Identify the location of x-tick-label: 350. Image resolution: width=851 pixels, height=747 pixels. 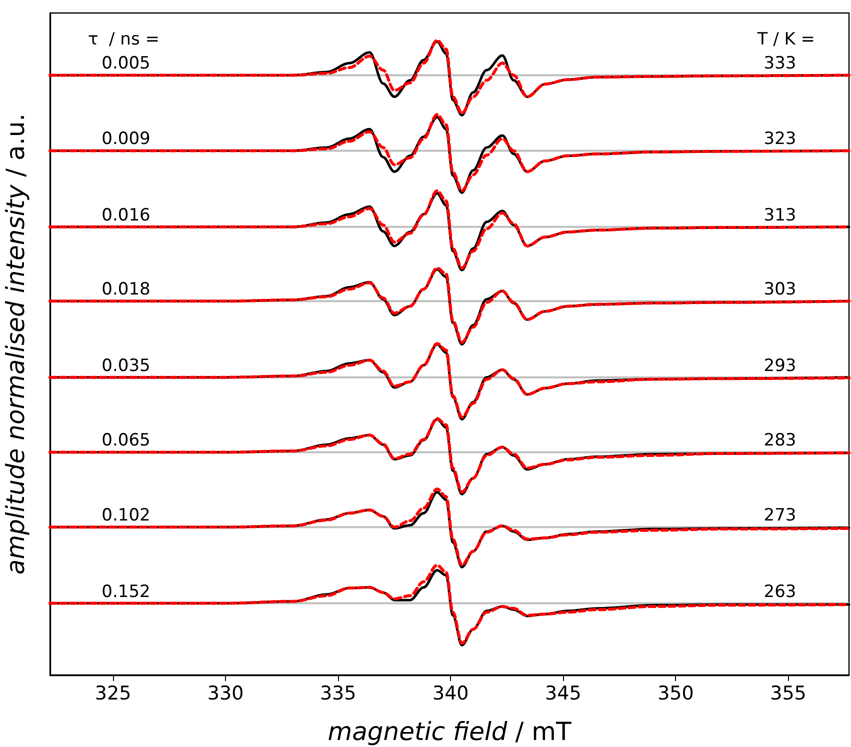
(676, 693).